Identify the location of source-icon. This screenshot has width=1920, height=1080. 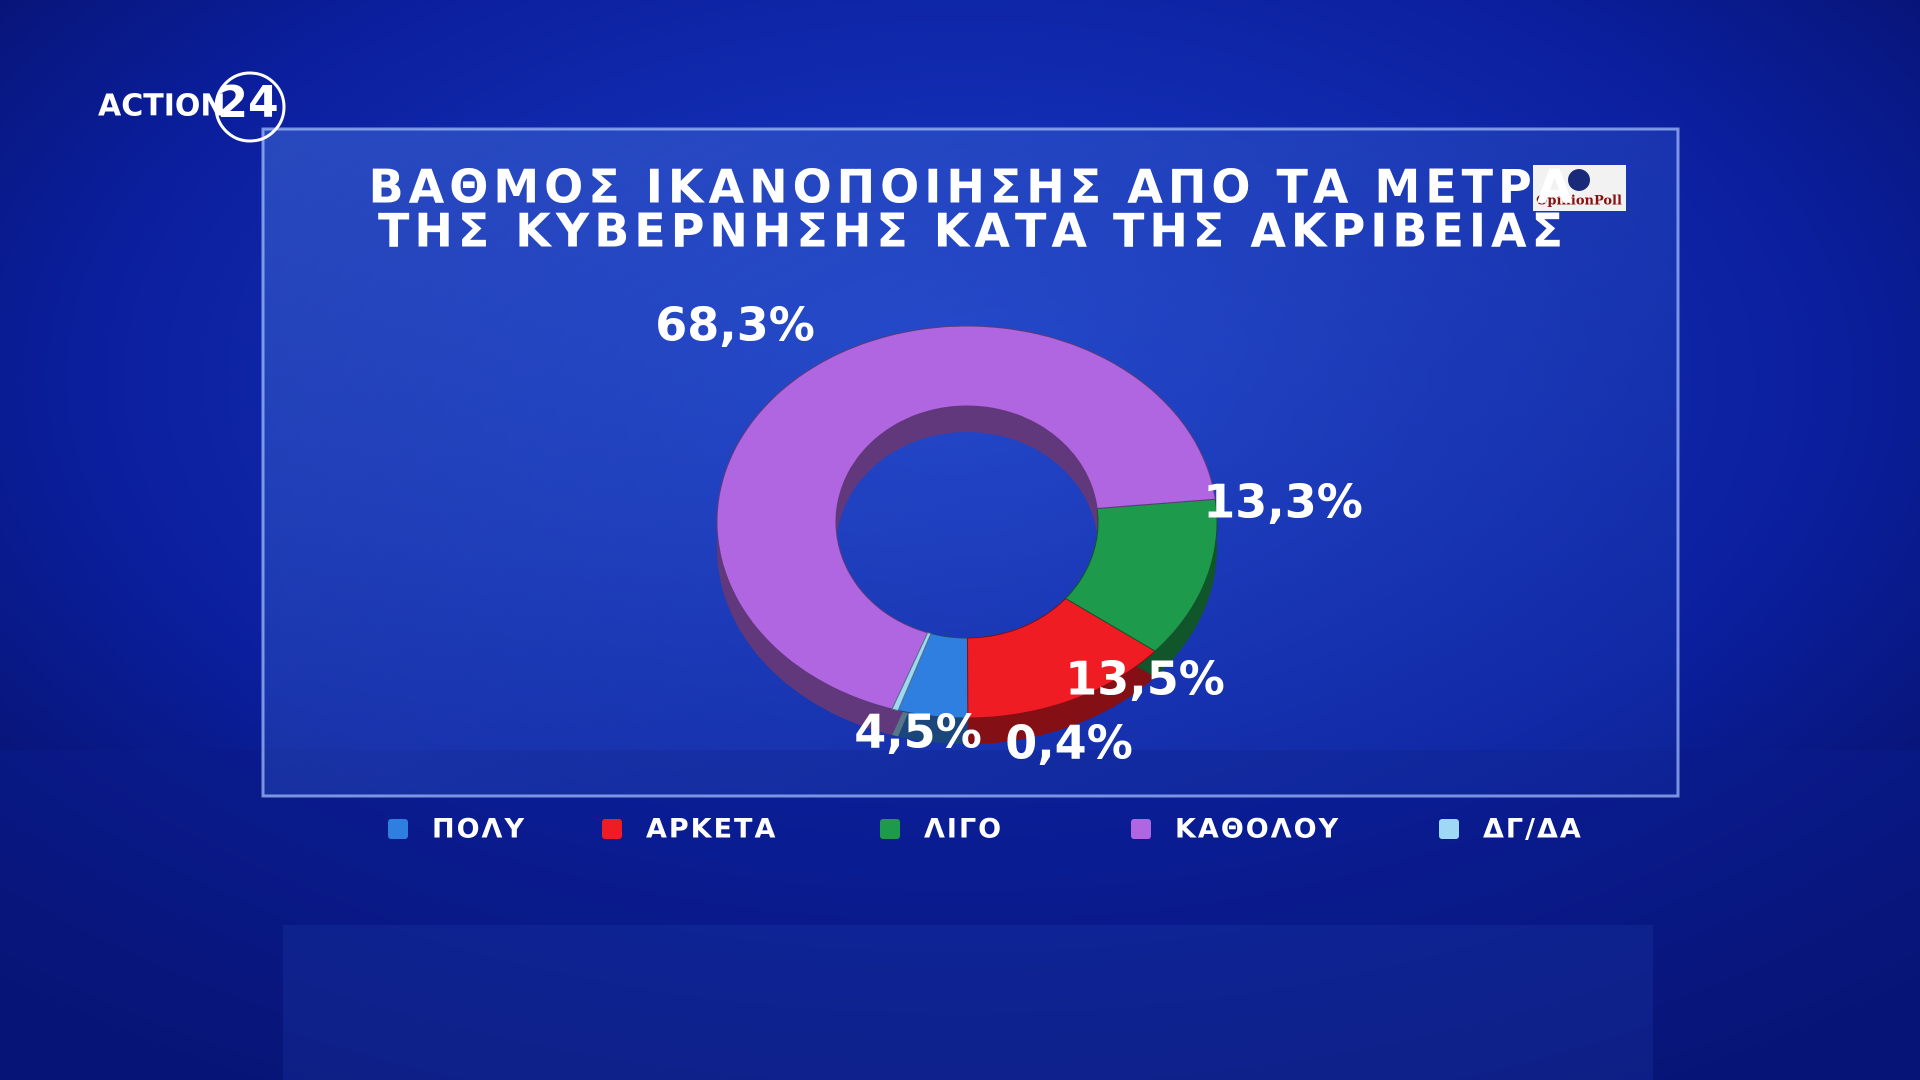
(1579, 180).